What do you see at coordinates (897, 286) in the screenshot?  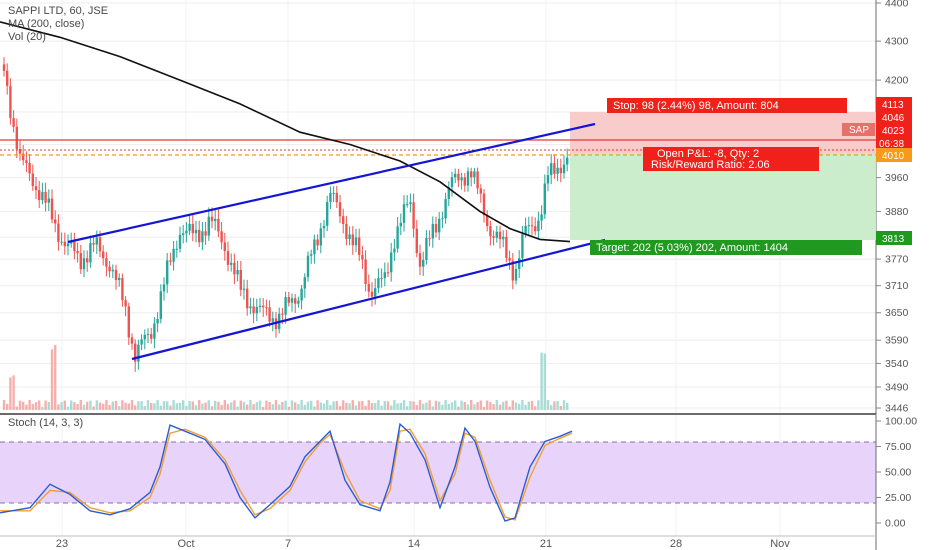 I see `price-tick-label: 3710` at bounding box center [897, 286].